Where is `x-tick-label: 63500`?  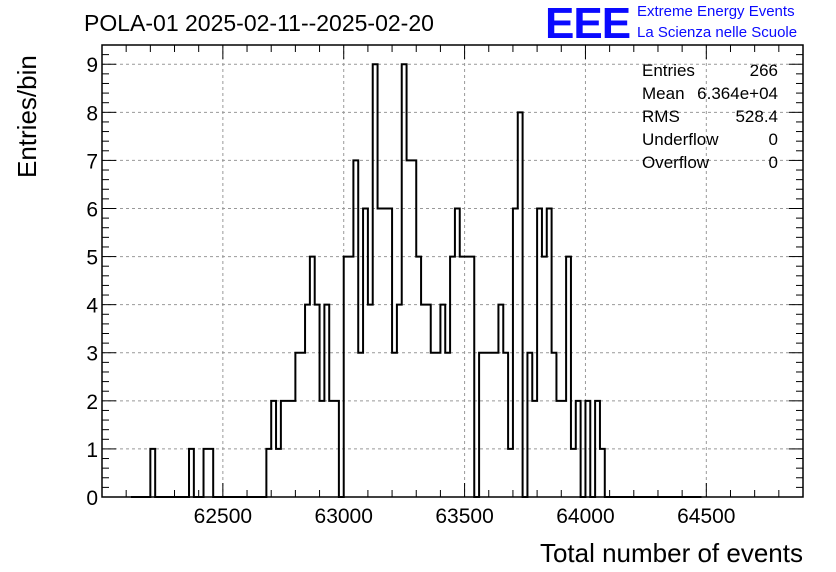
x-tick-label: 63500 is located at coordinates (464, 516).